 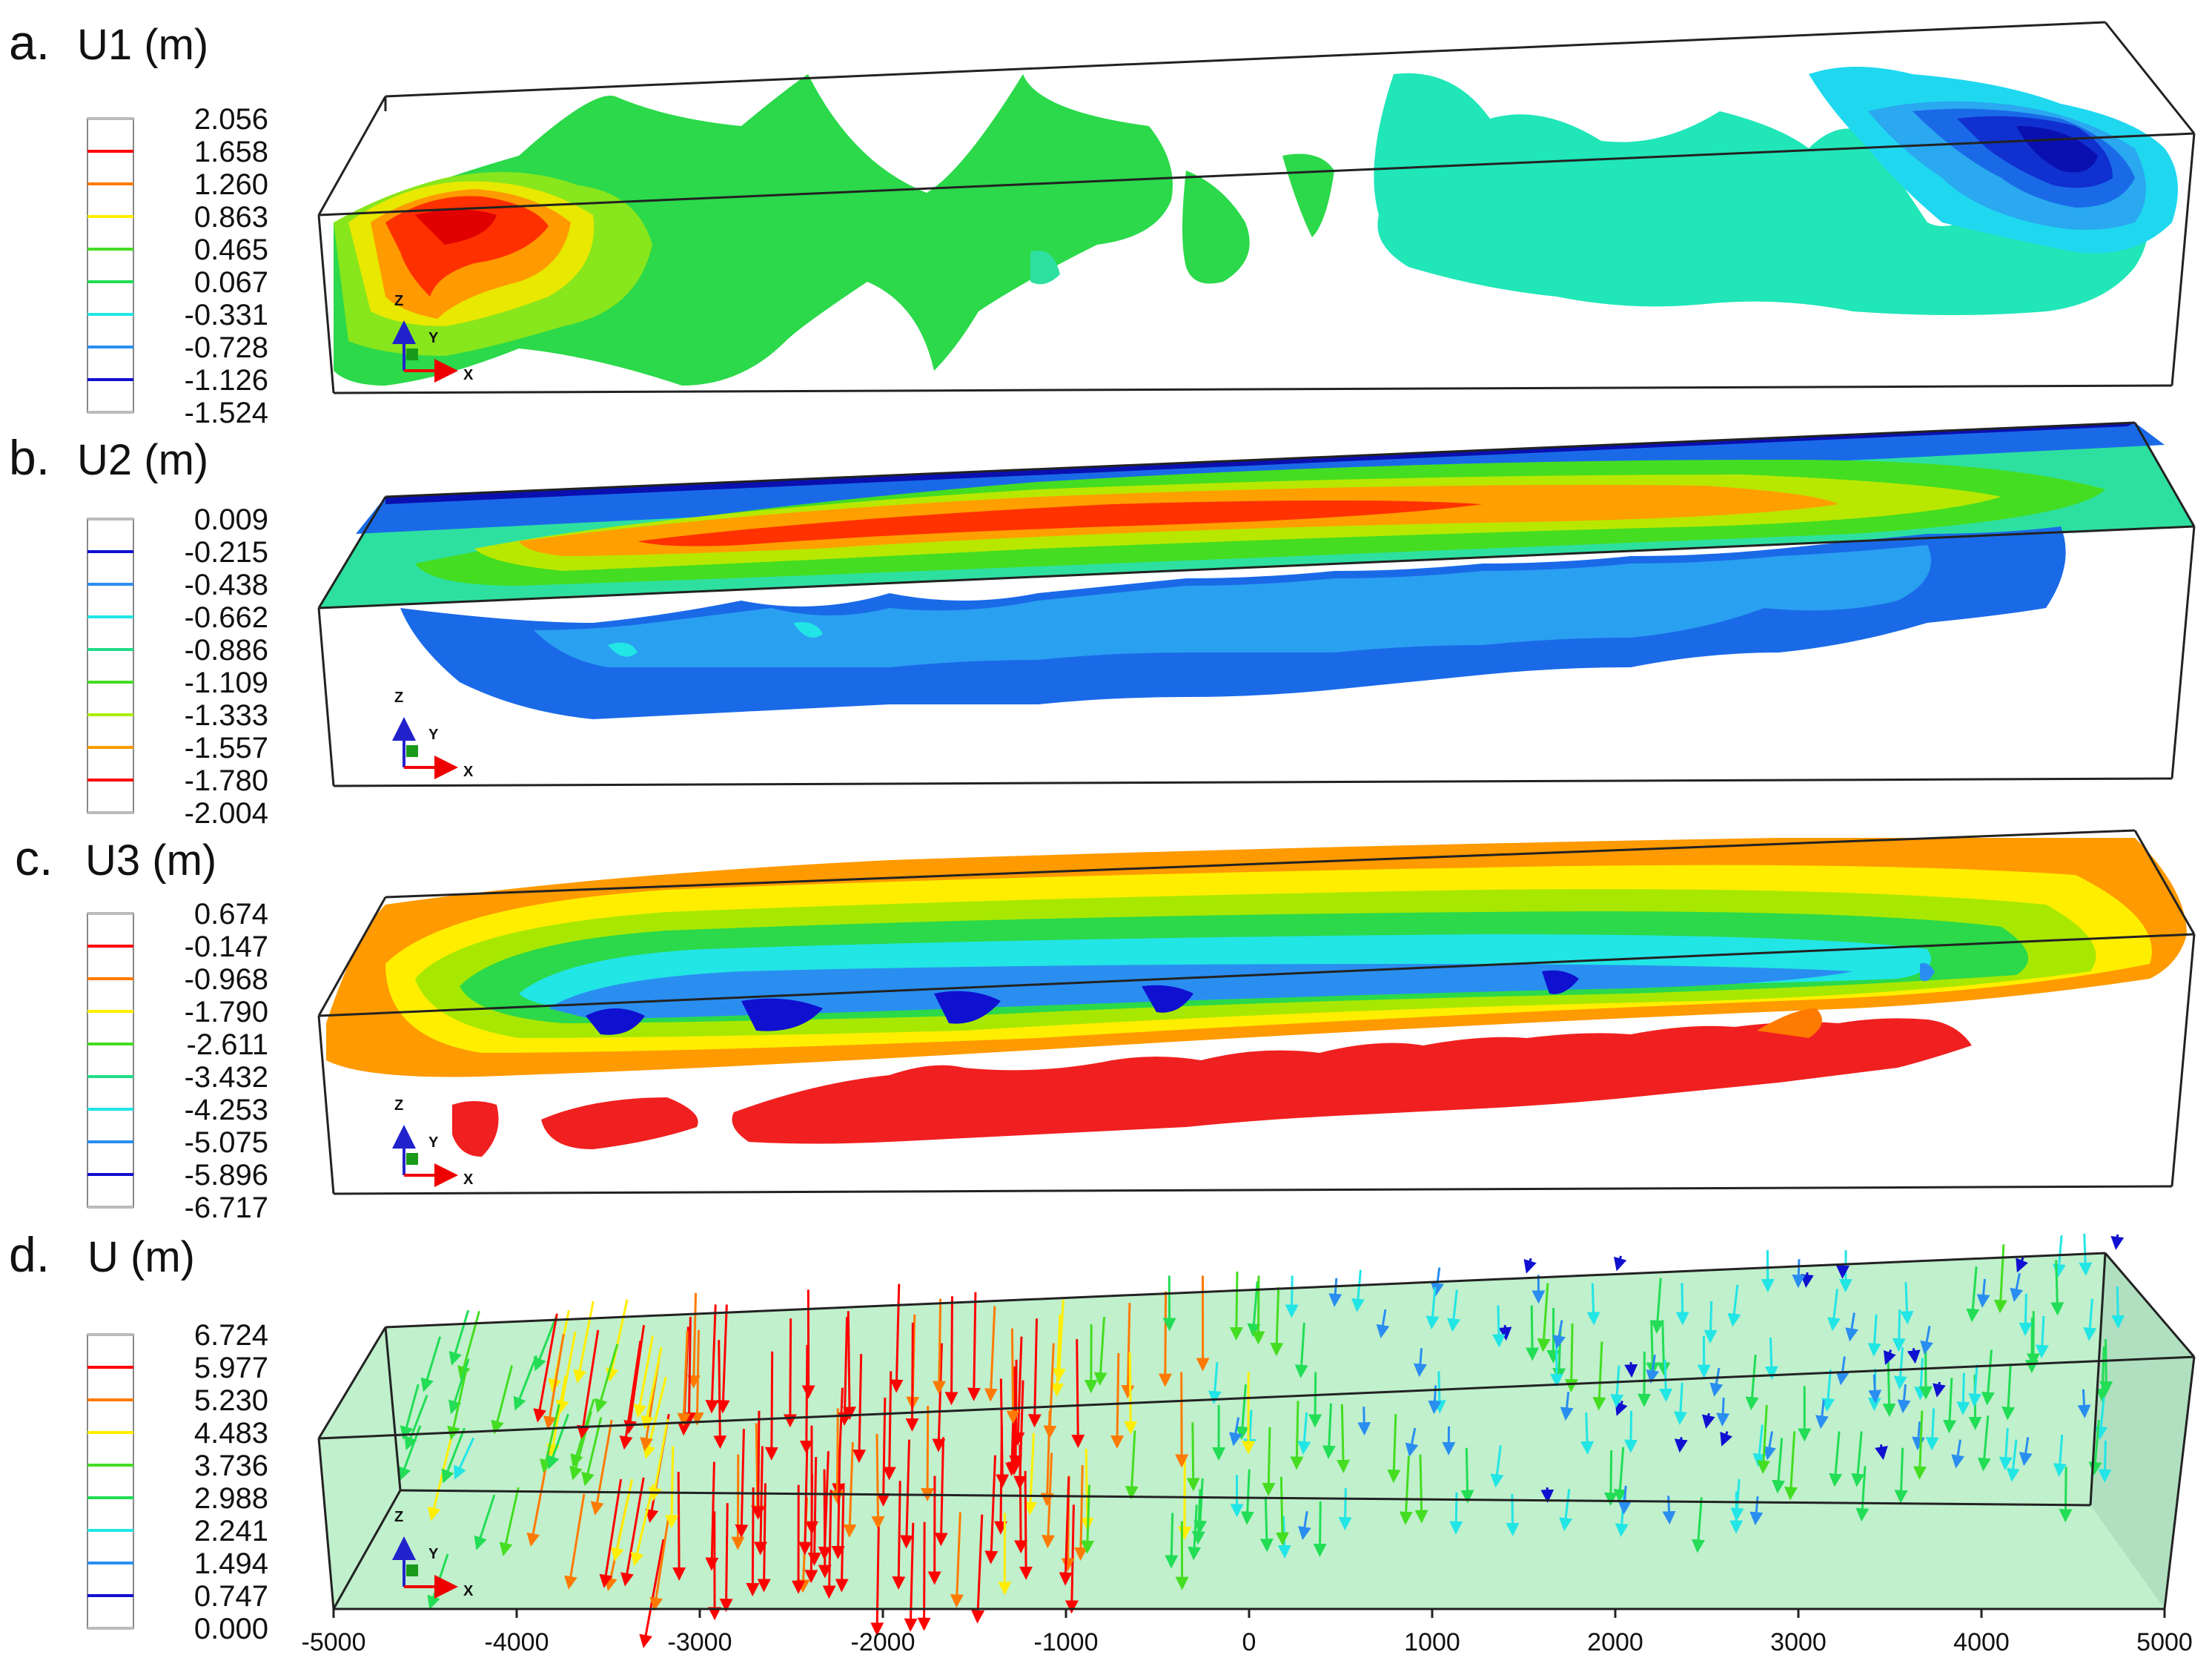 What do you see at coordinates (30, 42) in the screenshot?
I see `panel-a-letter: a.` at bounding box center [30, 42].